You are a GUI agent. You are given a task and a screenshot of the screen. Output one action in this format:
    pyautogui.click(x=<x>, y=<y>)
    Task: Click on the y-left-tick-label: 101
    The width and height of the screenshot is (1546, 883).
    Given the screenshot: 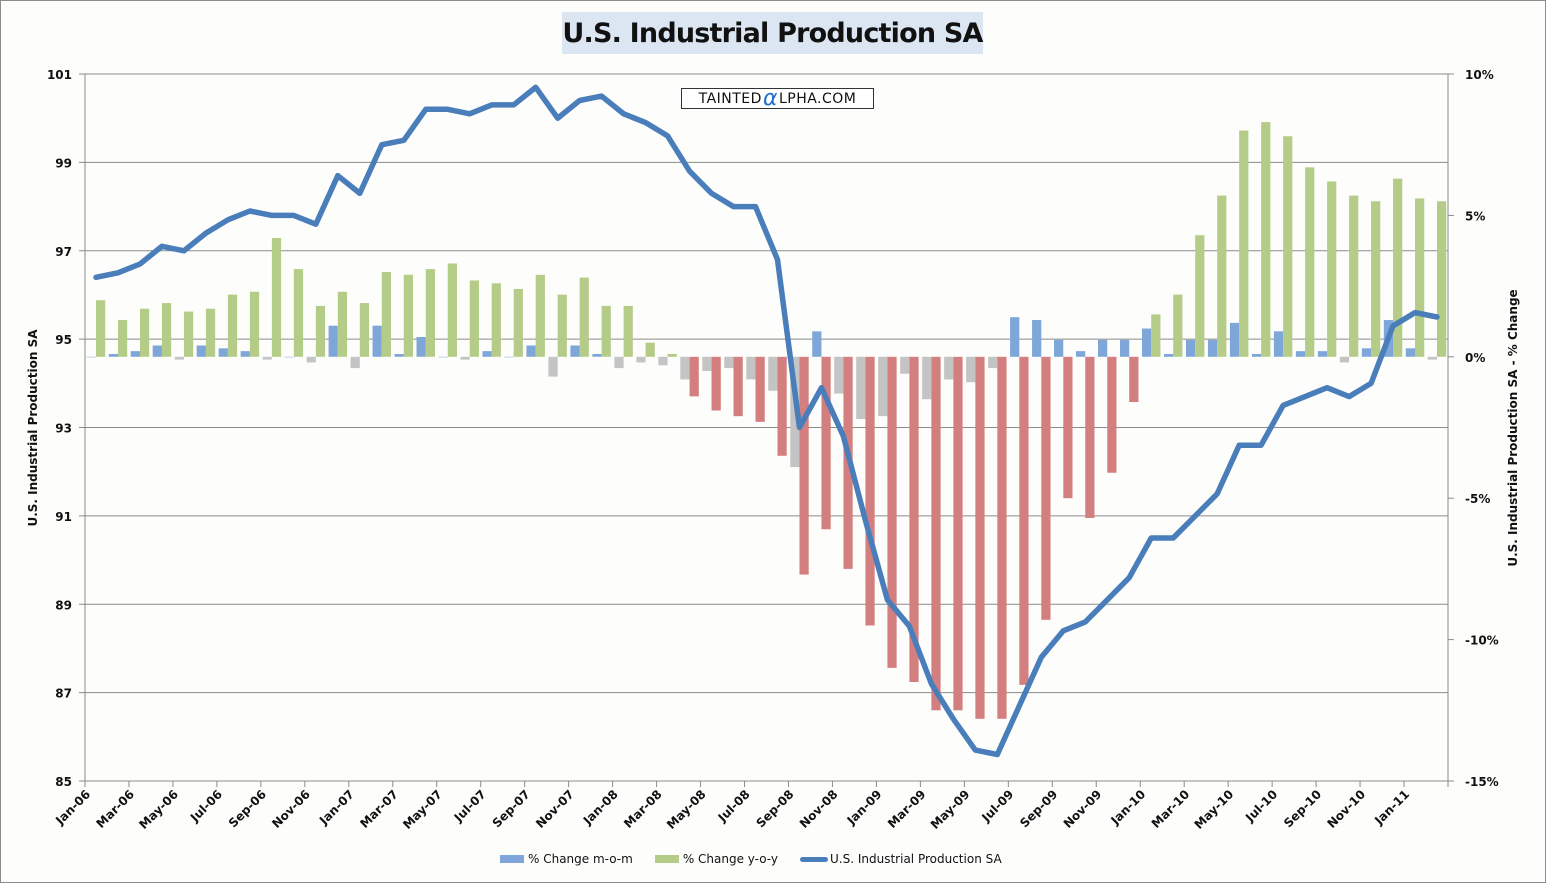 What is the action you would take?
    pyautogui.click(x=59, y=75)
    